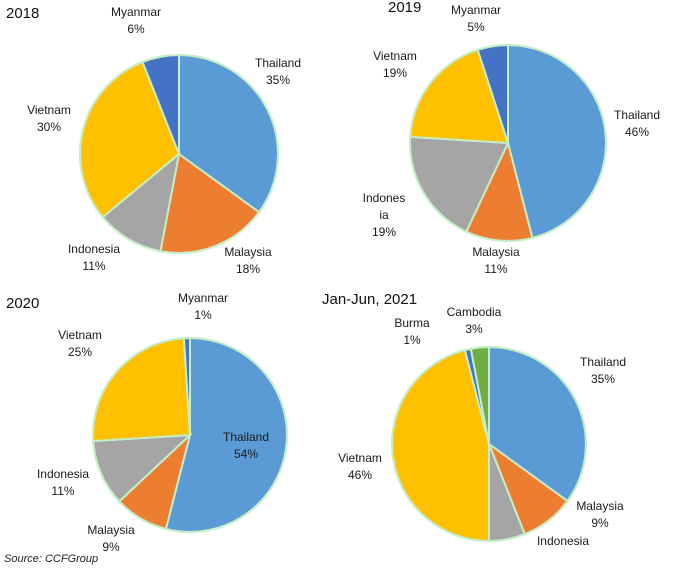 The image size is (673, 579). I want to click on data-label-vietnam: Vietnam 30%, so click(49, 118).